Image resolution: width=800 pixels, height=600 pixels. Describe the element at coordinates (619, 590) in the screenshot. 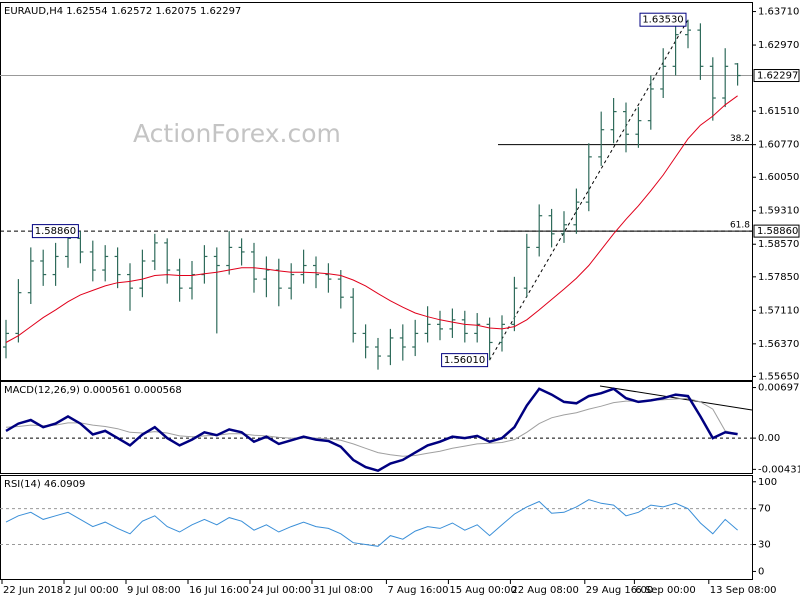

I see `x-tick-label: 29 Aug 16:00` at that location.